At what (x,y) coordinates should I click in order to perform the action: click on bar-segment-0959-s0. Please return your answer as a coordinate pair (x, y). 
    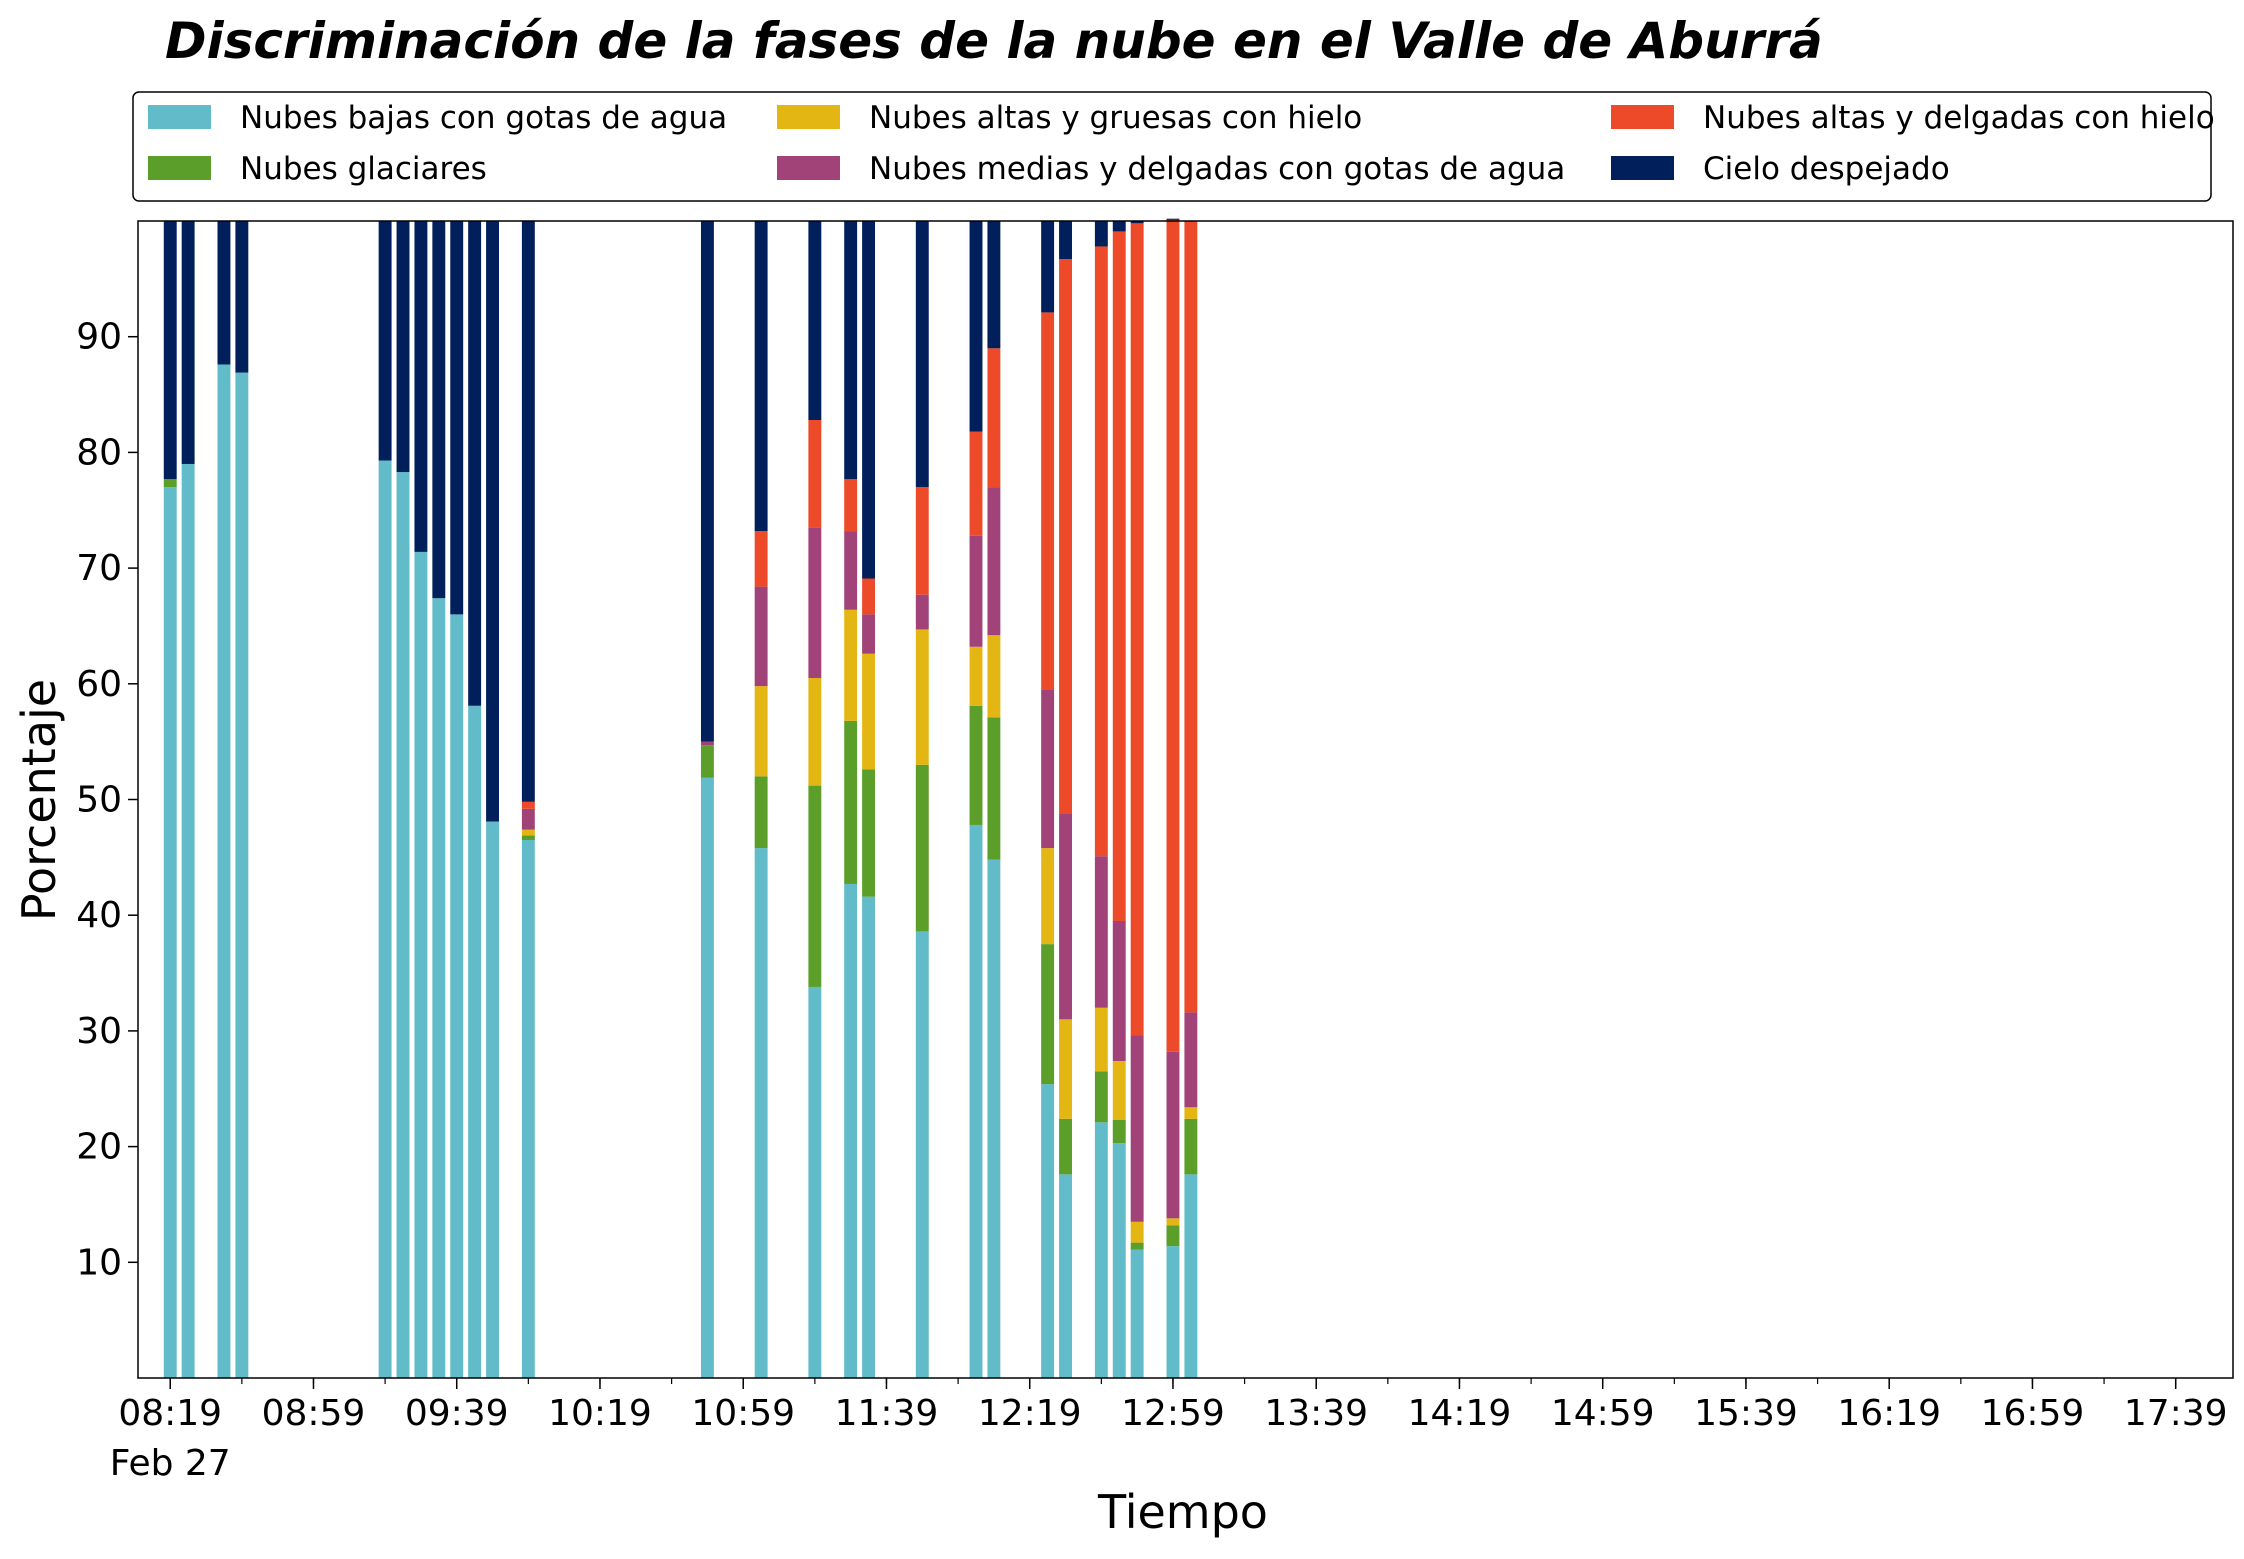
    Looking at the image, I should click on (528, 1109).